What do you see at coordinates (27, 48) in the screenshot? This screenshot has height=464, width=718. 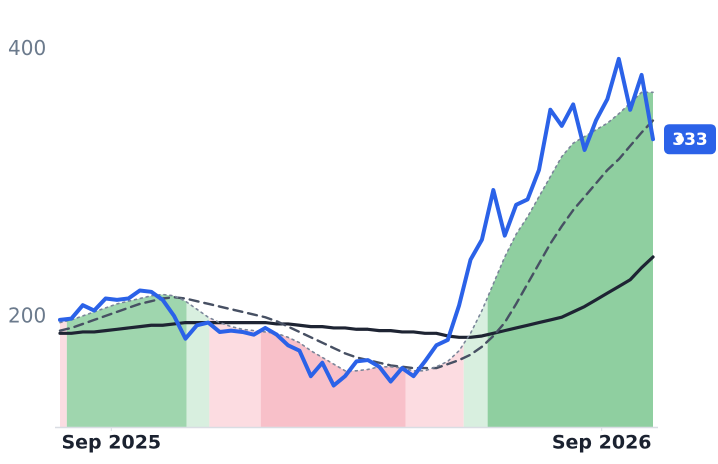 I see `y-tick-label: 400` at bounding box center [27, 48].